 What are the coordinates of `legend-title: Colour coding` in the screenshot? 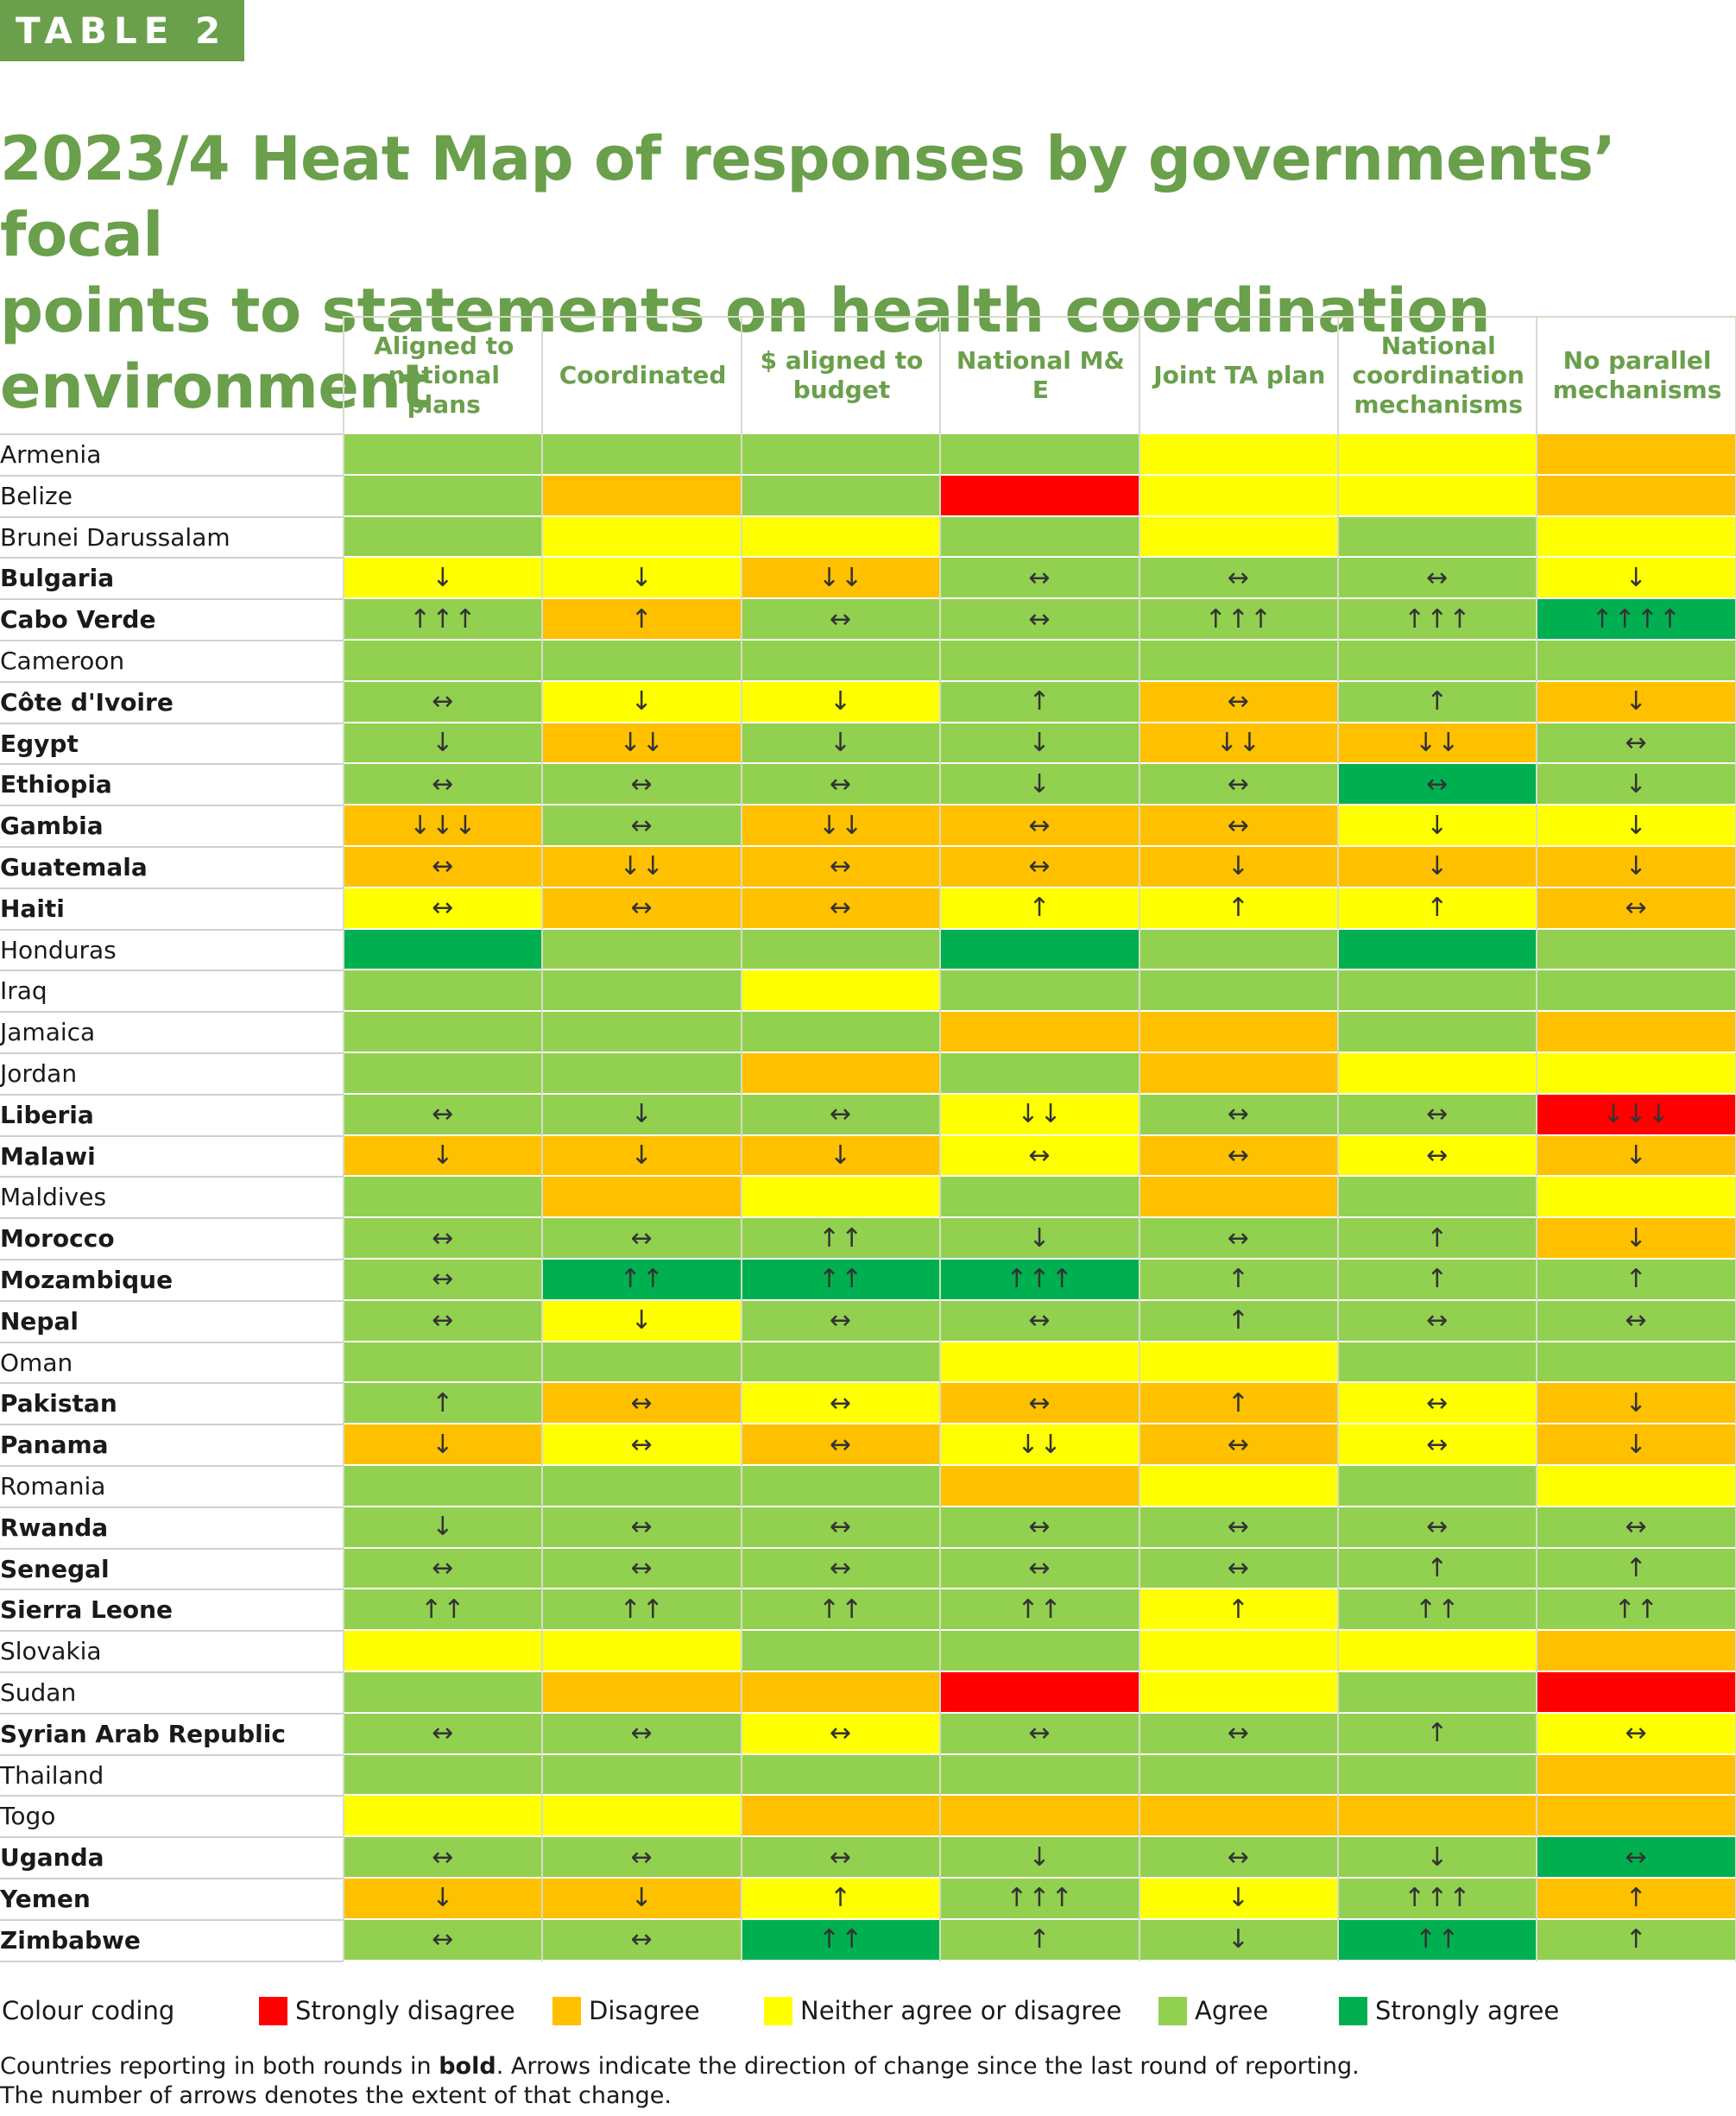 It's located at (88, 2010).